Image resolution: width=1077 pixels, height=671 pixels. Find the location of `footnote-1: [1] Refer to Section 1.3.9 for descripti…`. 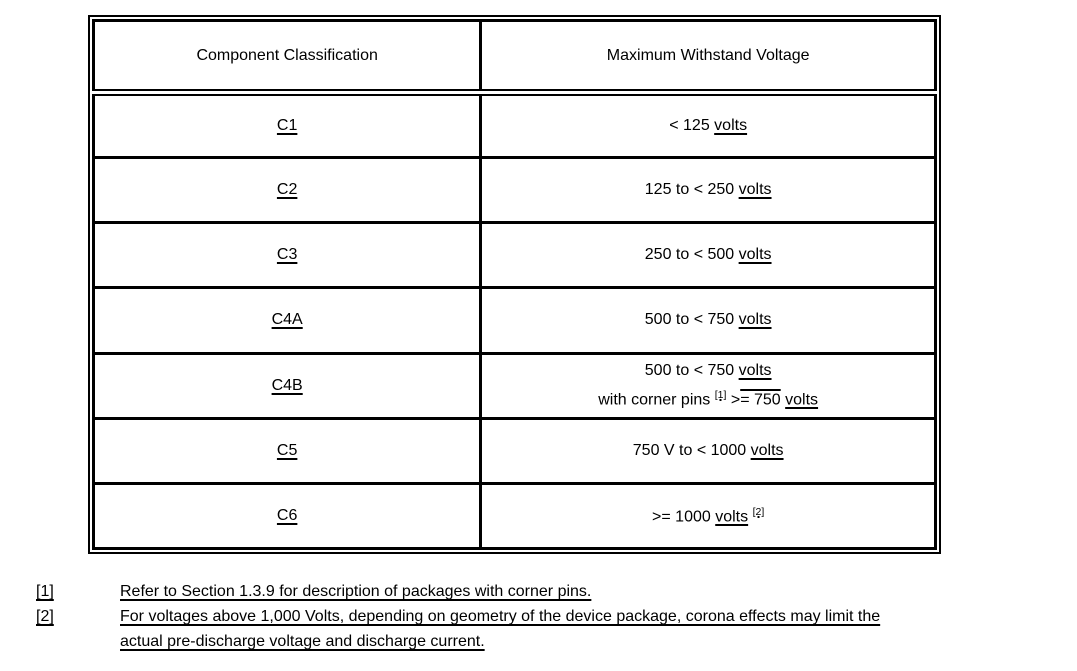

footnote-1: [1] Refer to Section 1.3.9 for descripti… is located at coordinates (458, 591).